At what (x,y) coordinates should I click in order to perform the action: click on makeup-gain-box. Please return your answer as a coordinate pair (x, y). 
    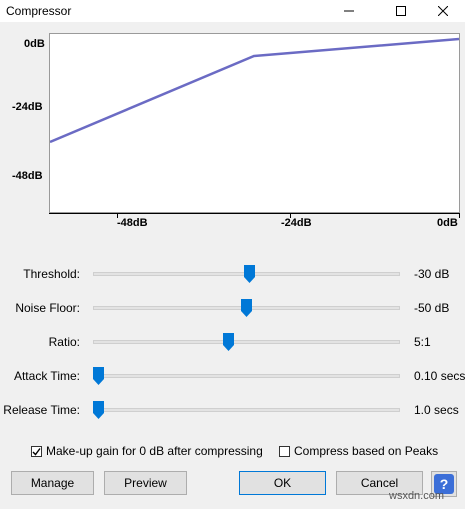
    Looking at the image, I should click on (36, 451).